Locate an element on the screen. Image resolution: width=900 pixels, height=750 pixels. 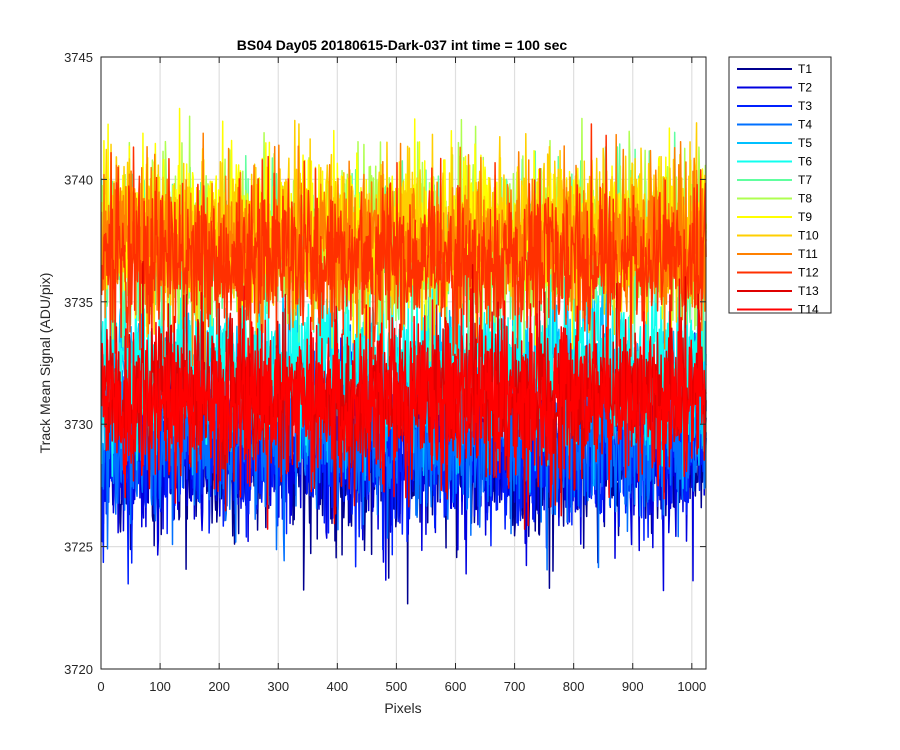
x-axis-label: Pixels is located at coordinates (402, 708).